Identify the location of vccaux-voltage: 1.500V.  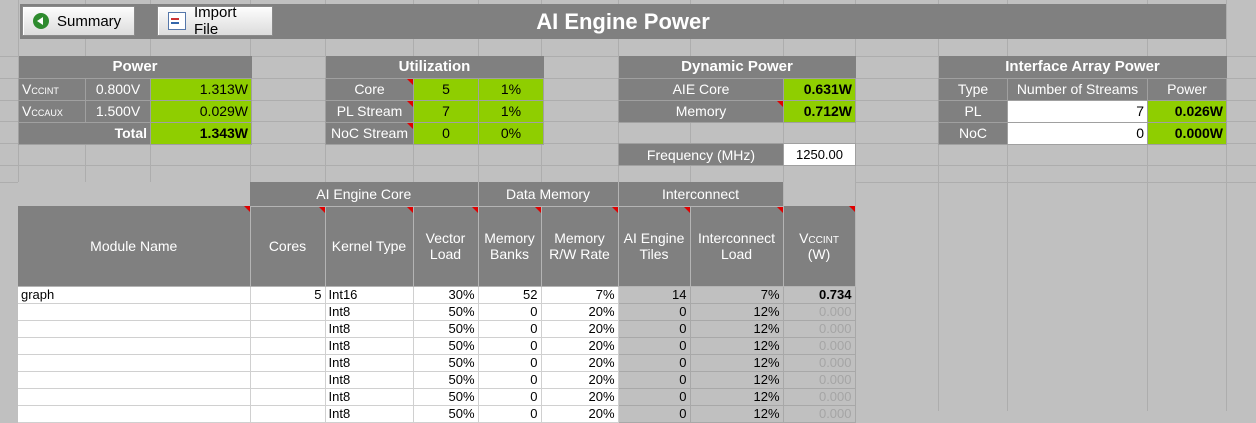
(118, 111).